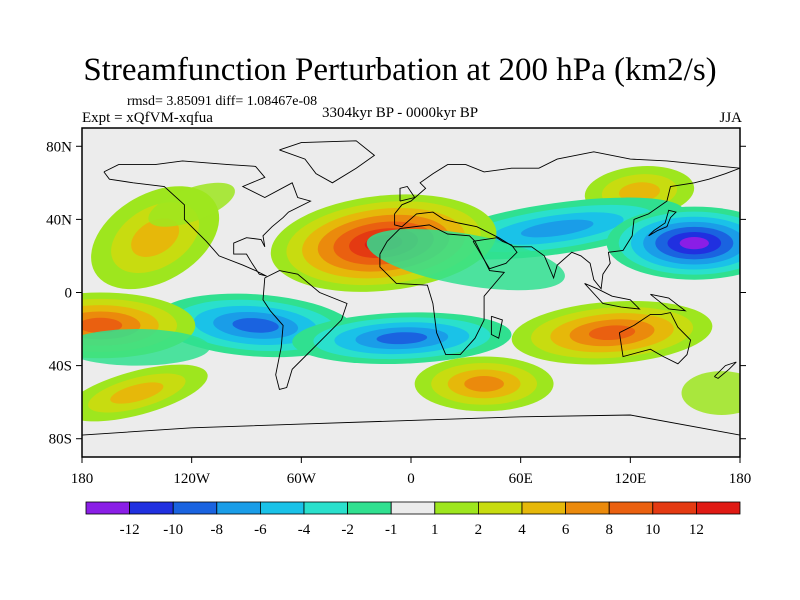 The image size is (800, 600). Describe the element at coordinates (60, 440) in the screenshot. I see `lat-label: 80S` at that location.